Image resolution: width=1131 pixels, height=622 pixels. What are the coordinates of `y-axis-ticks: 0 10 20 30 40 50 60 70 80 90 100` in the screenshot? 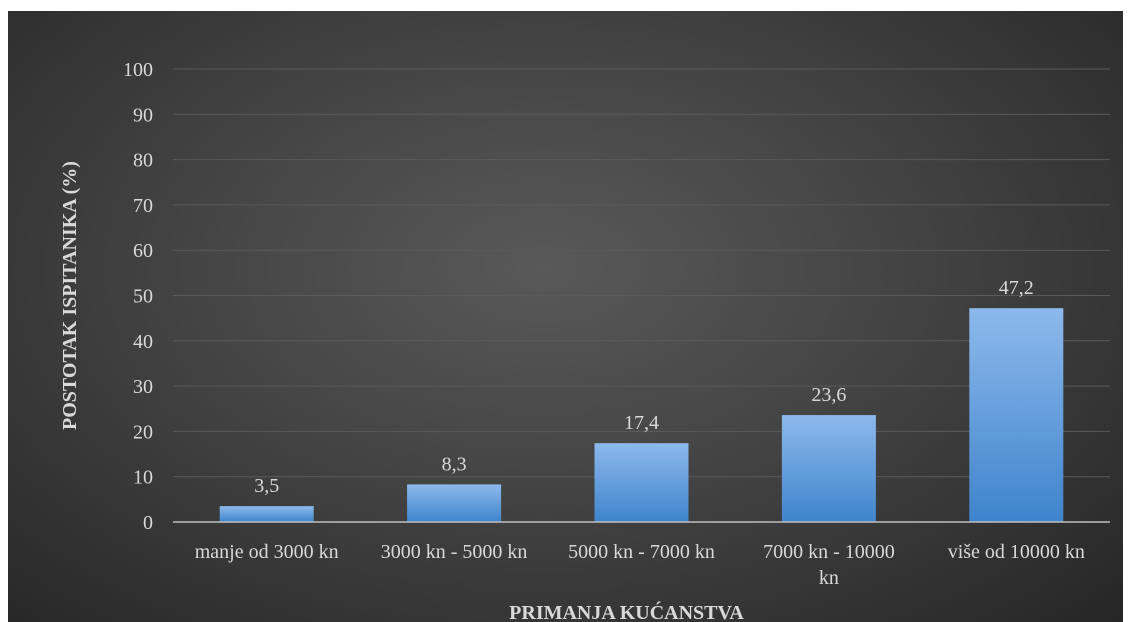 It's located at (138, 296).